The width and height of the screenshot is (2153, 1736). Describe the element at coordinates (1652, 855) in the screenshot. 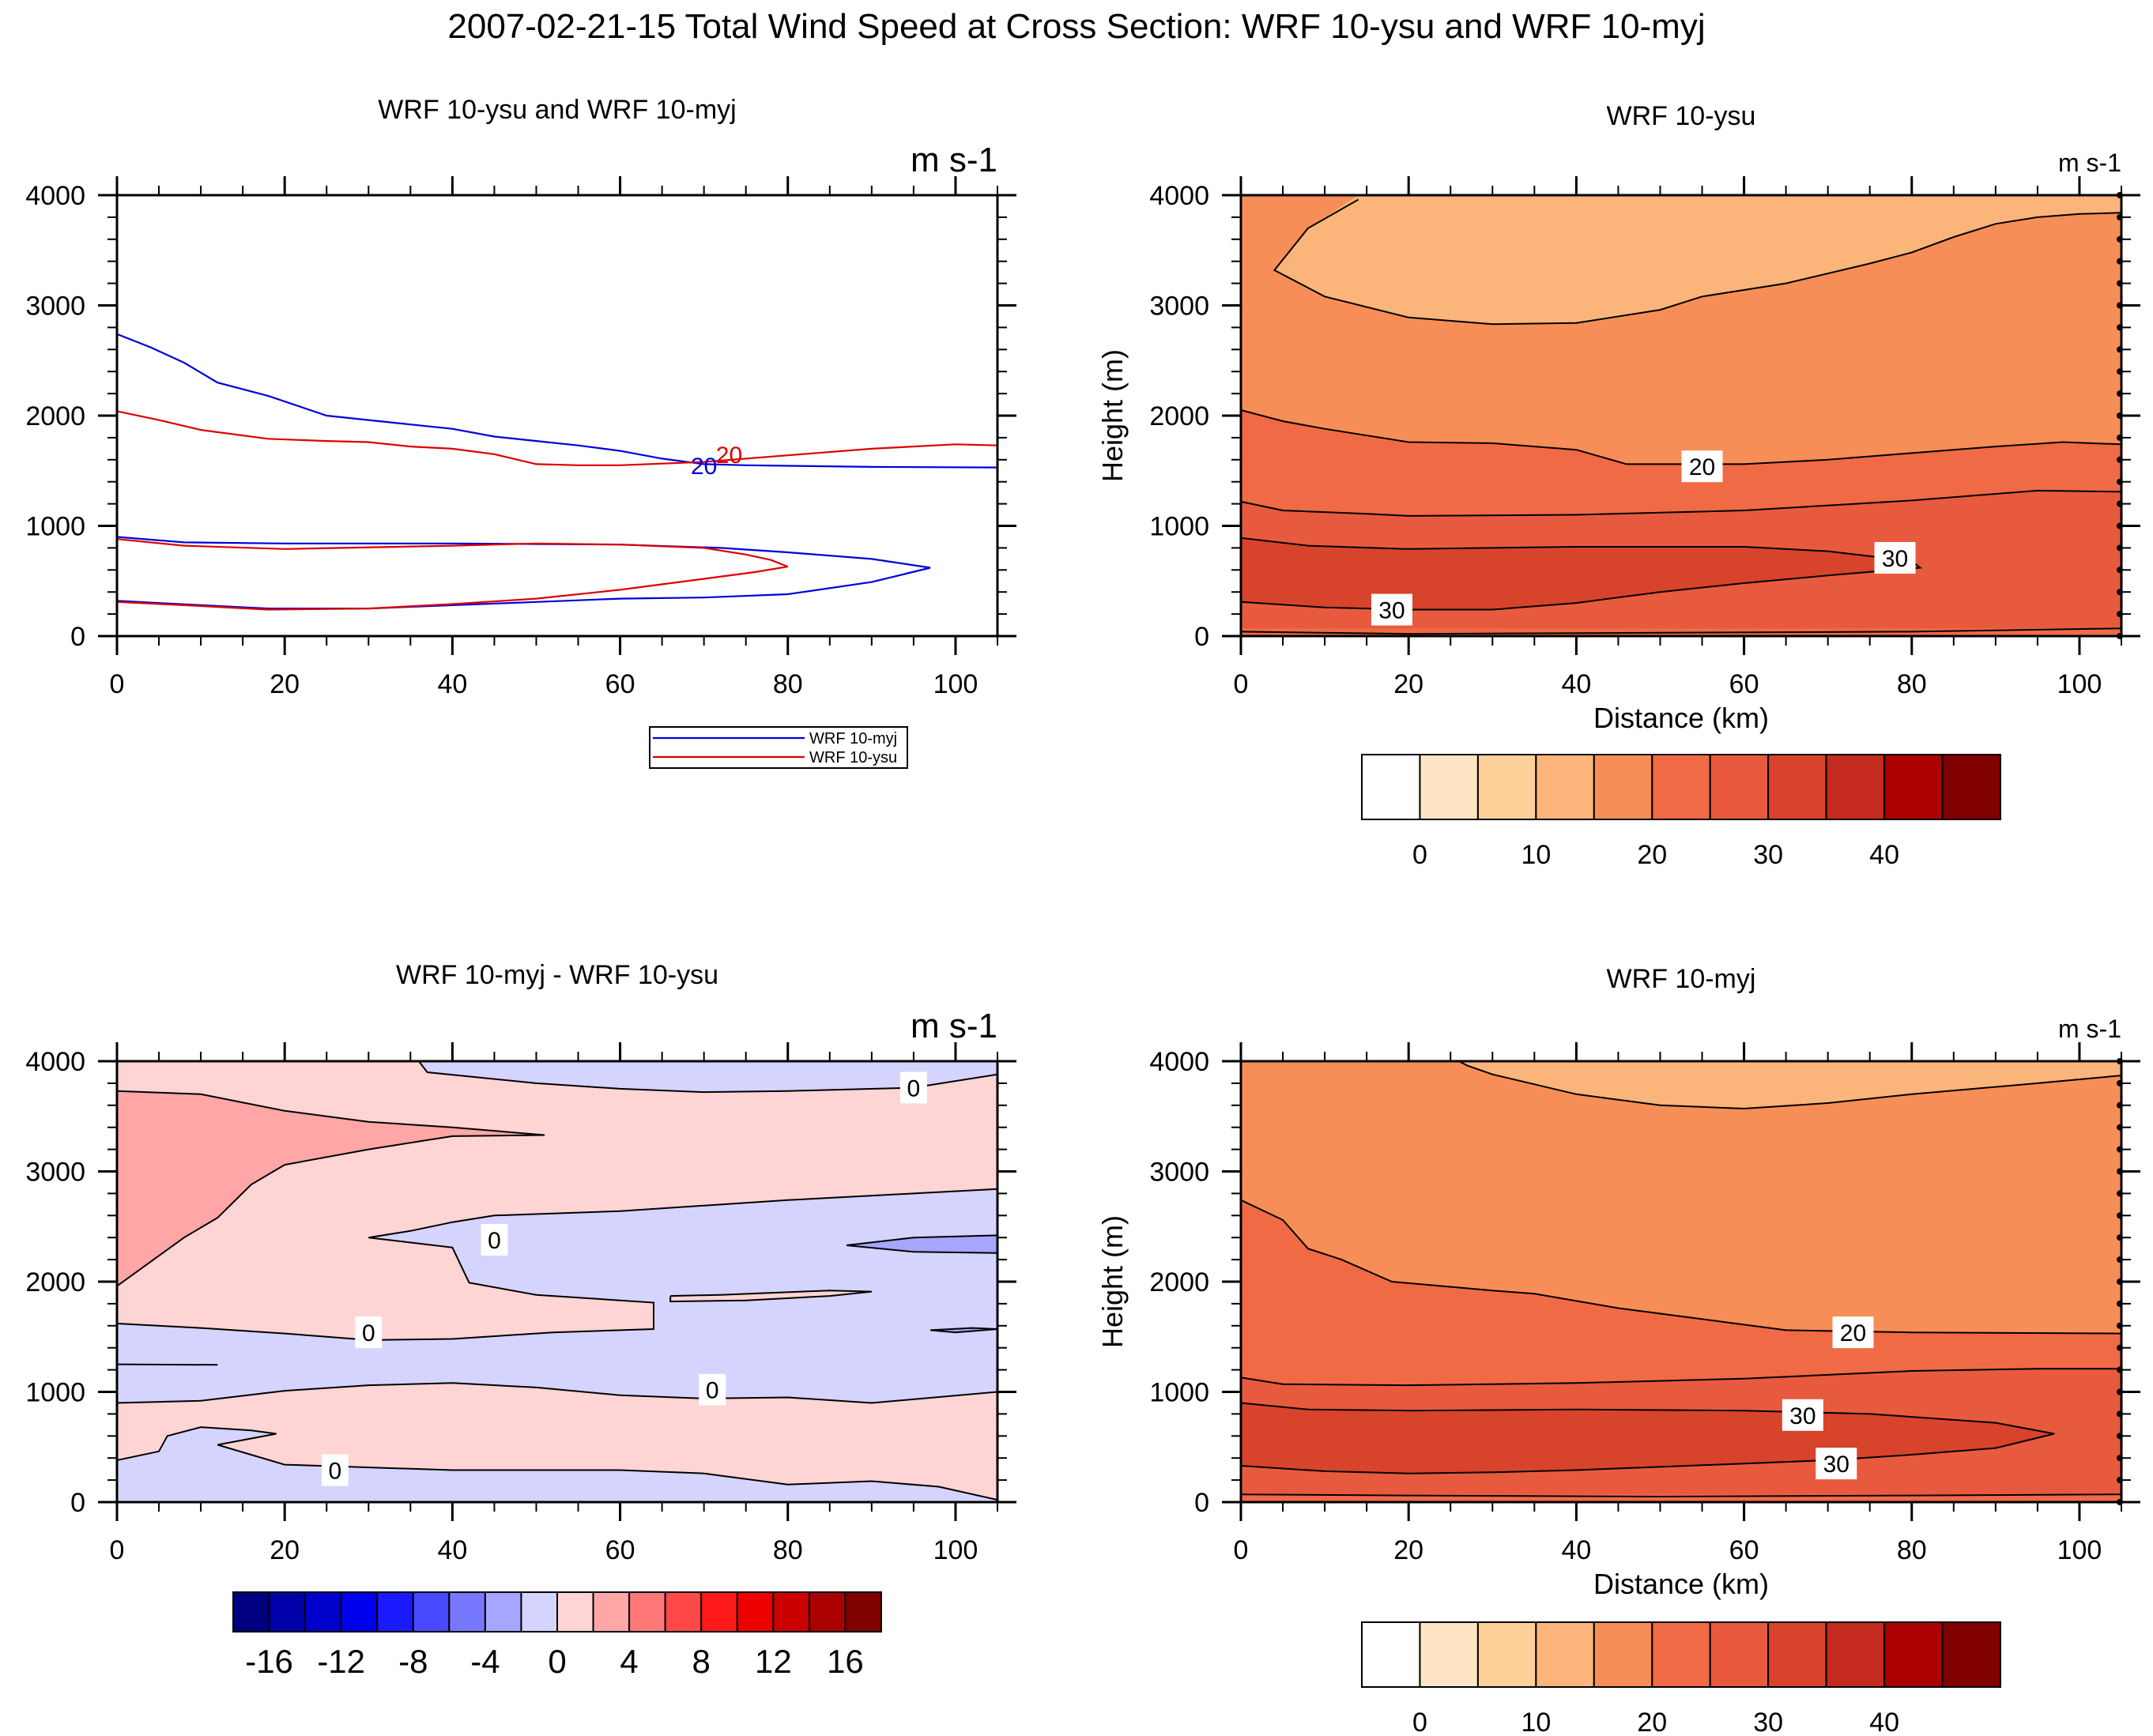

I see `colorbar-tick-label: 20` at that location.